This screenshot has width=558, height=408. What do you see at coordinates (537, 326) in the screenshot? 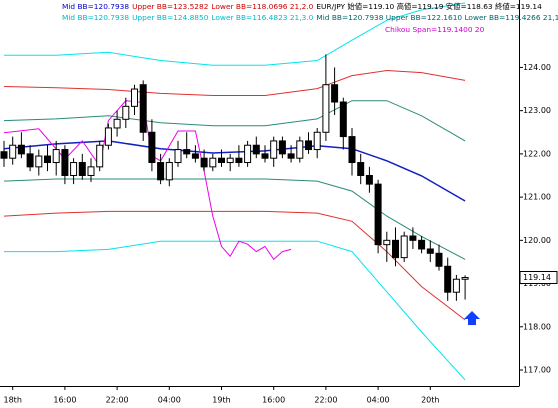
I see `y-tick-label: 118.00` at bounding box center [537, 326].